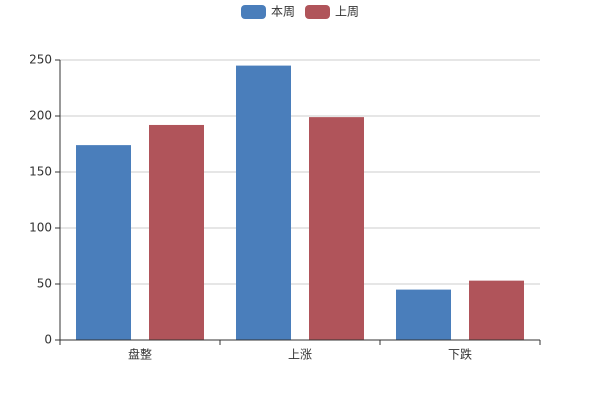 Image resolution: width=600 pixels, height=400 pixels. Describe the element at coordinates (40, 60) in the screenshot. I see `y-tick-label: 250` at that location.